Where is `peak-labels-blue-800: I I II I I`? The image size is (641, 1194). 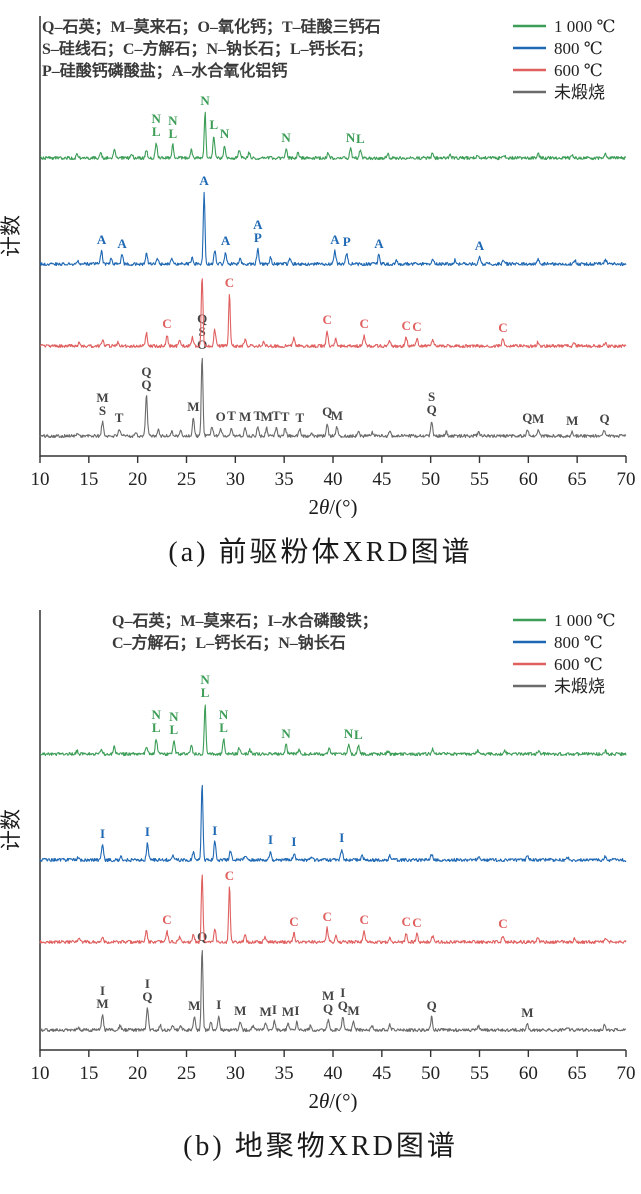
peak-labels-blue-800: I I II I I is located at coordinates (222, 836).